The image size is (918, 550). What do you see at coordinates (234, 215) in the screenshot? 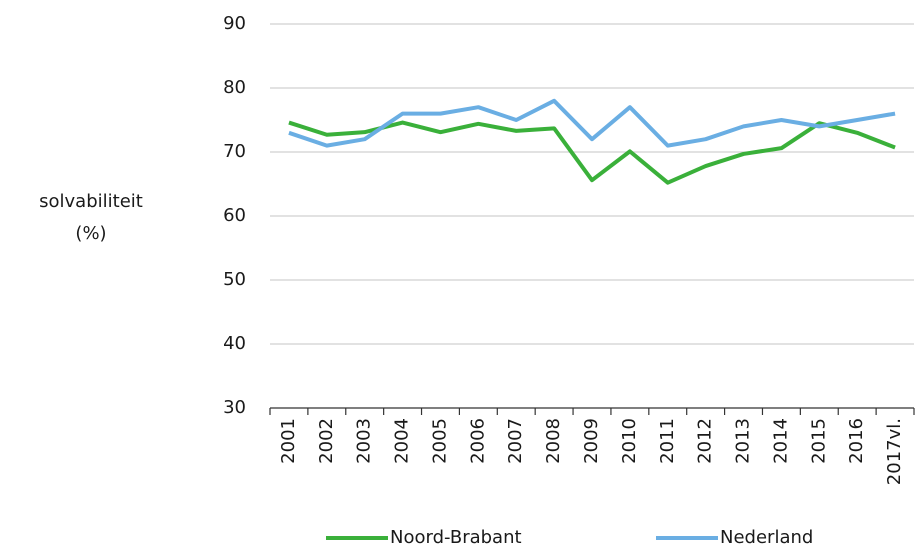
I see `y-tick-label: 60` at bounding box center [234, 215].